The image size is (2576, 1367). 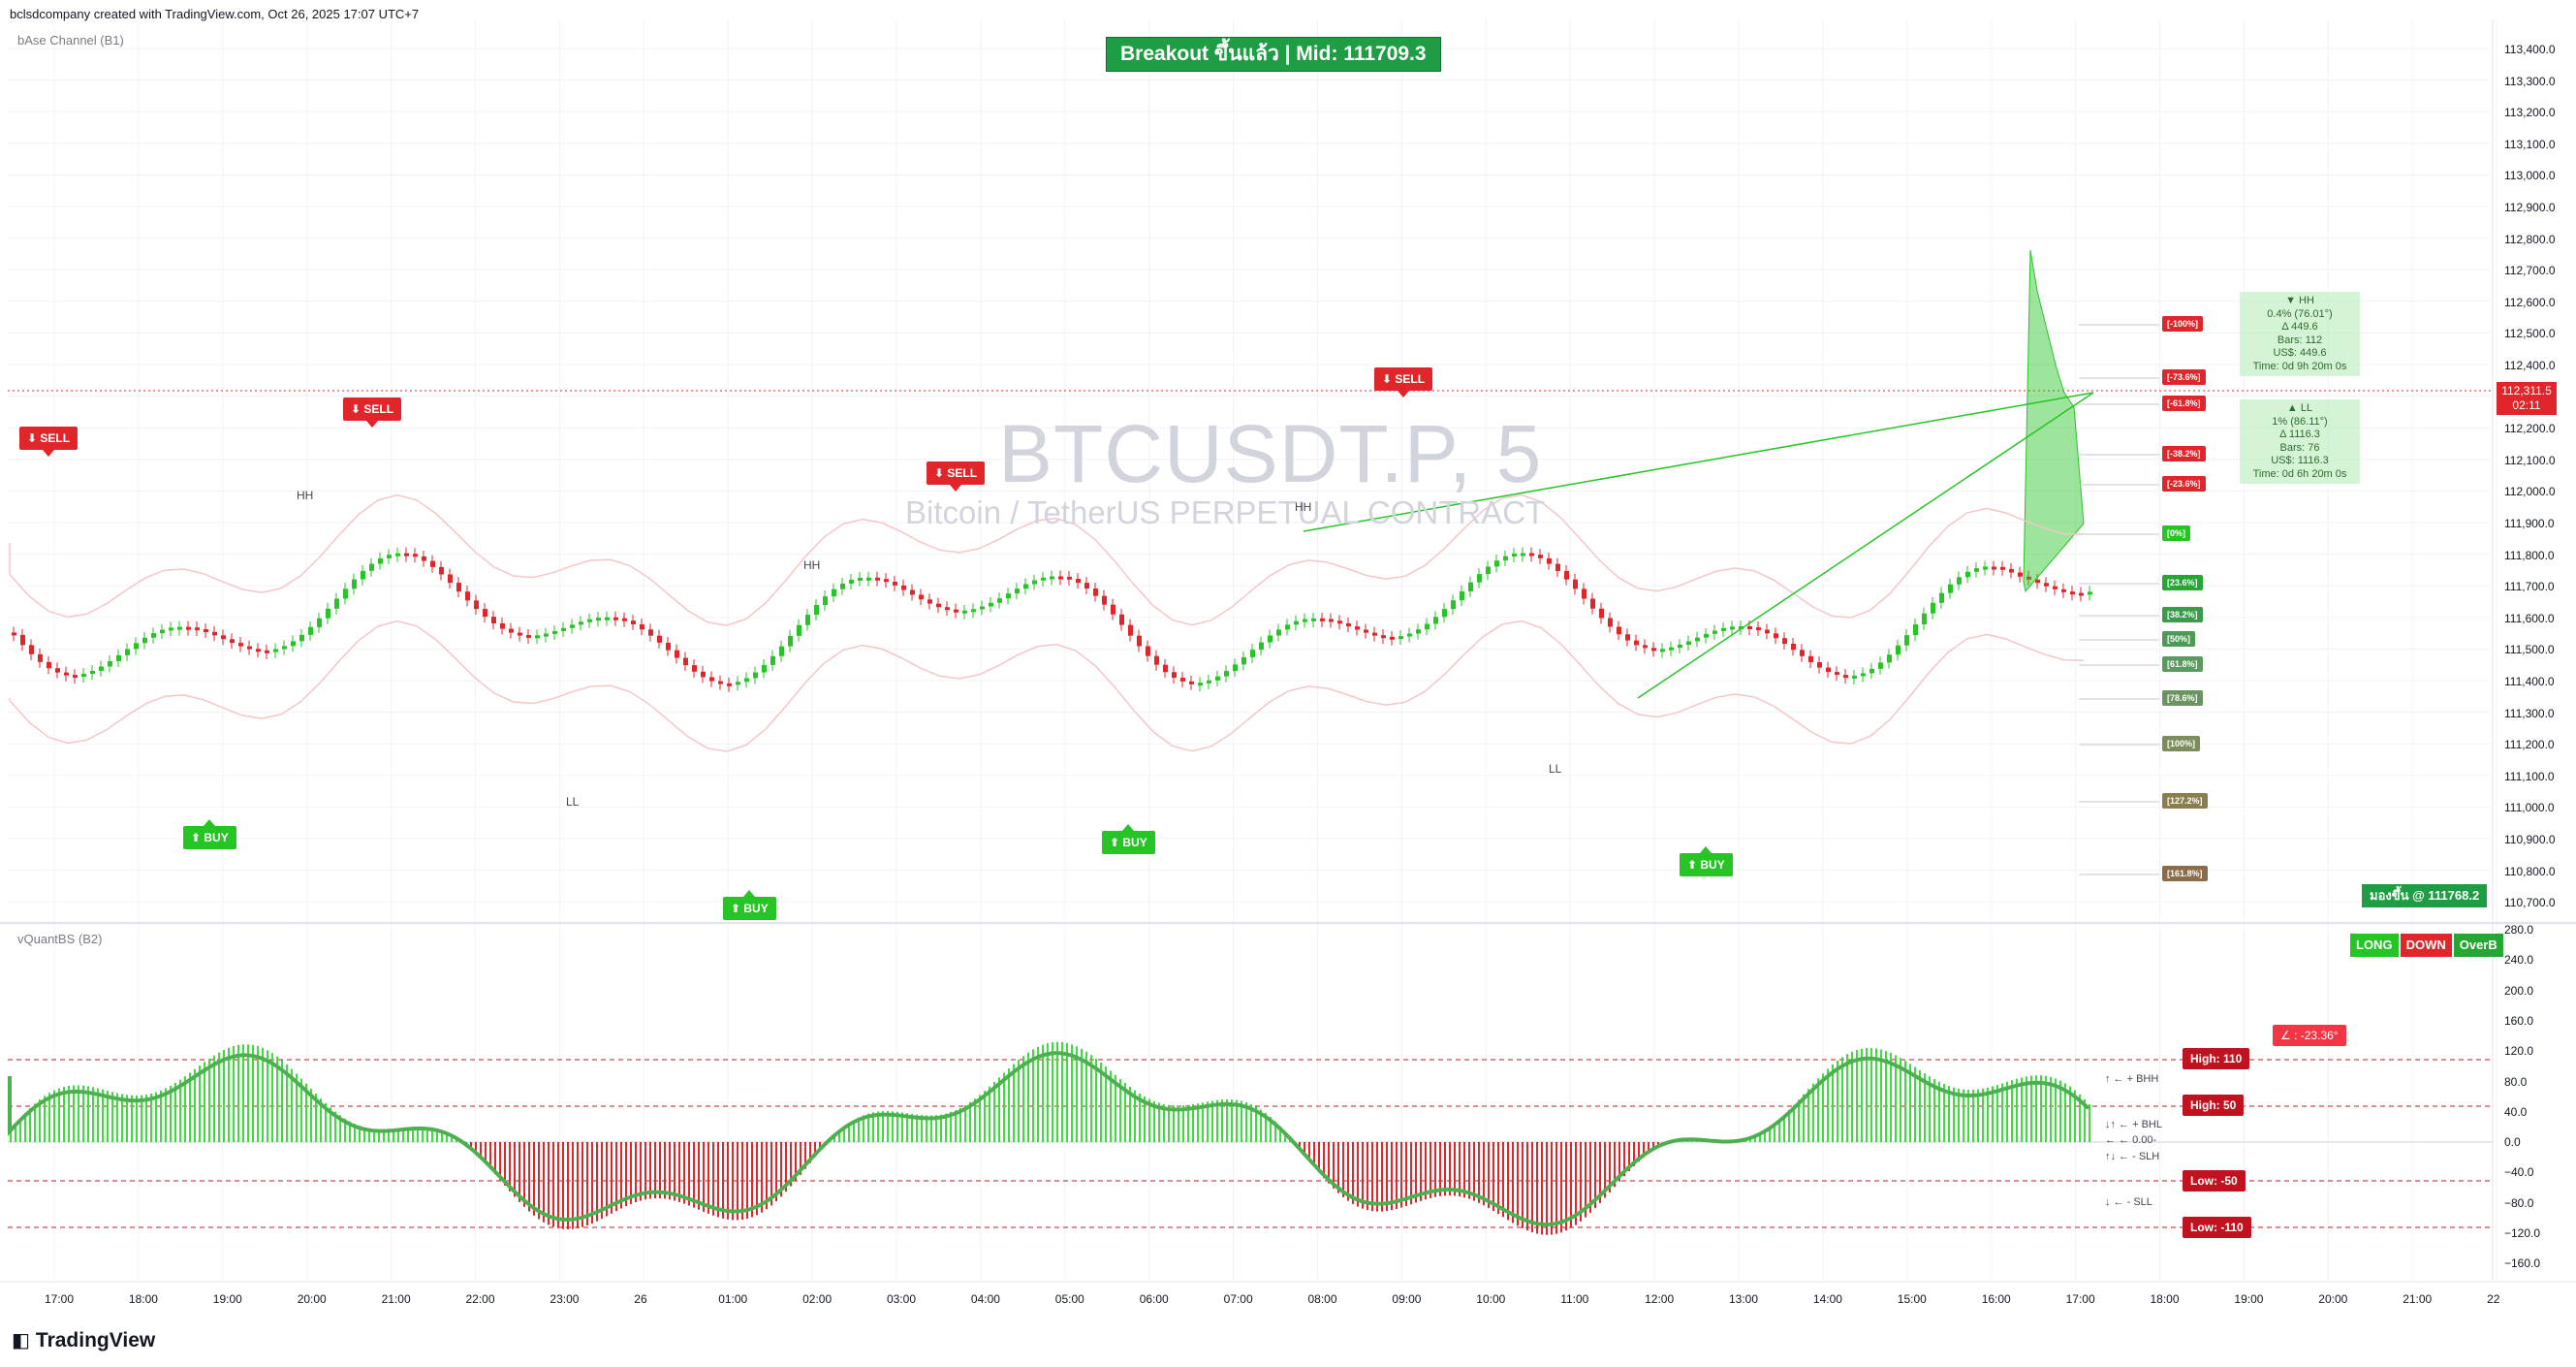 I want to click on fib-label: [38.2%], so click(x=2182, y=615).